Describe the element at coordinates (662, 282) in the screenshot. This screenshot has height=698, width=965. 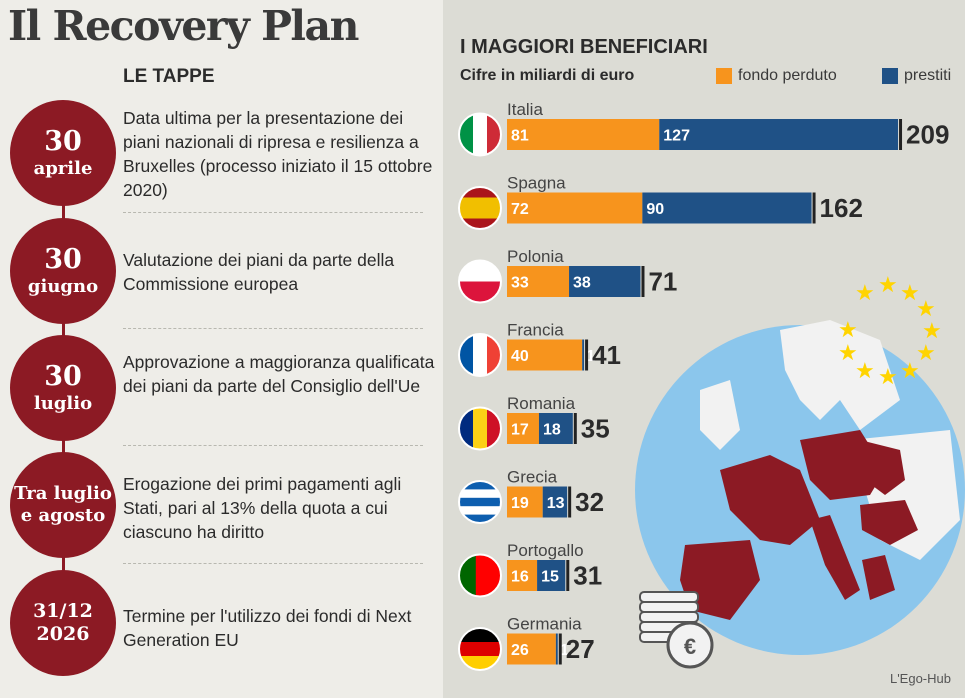
I see `bar-total-polonia: 71` at that location.